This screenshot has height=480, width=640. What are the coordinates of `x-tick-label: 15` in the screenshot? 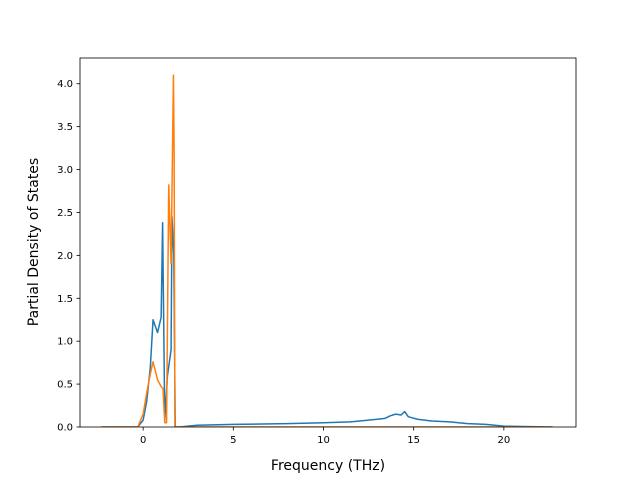 It's located at (413, 440).